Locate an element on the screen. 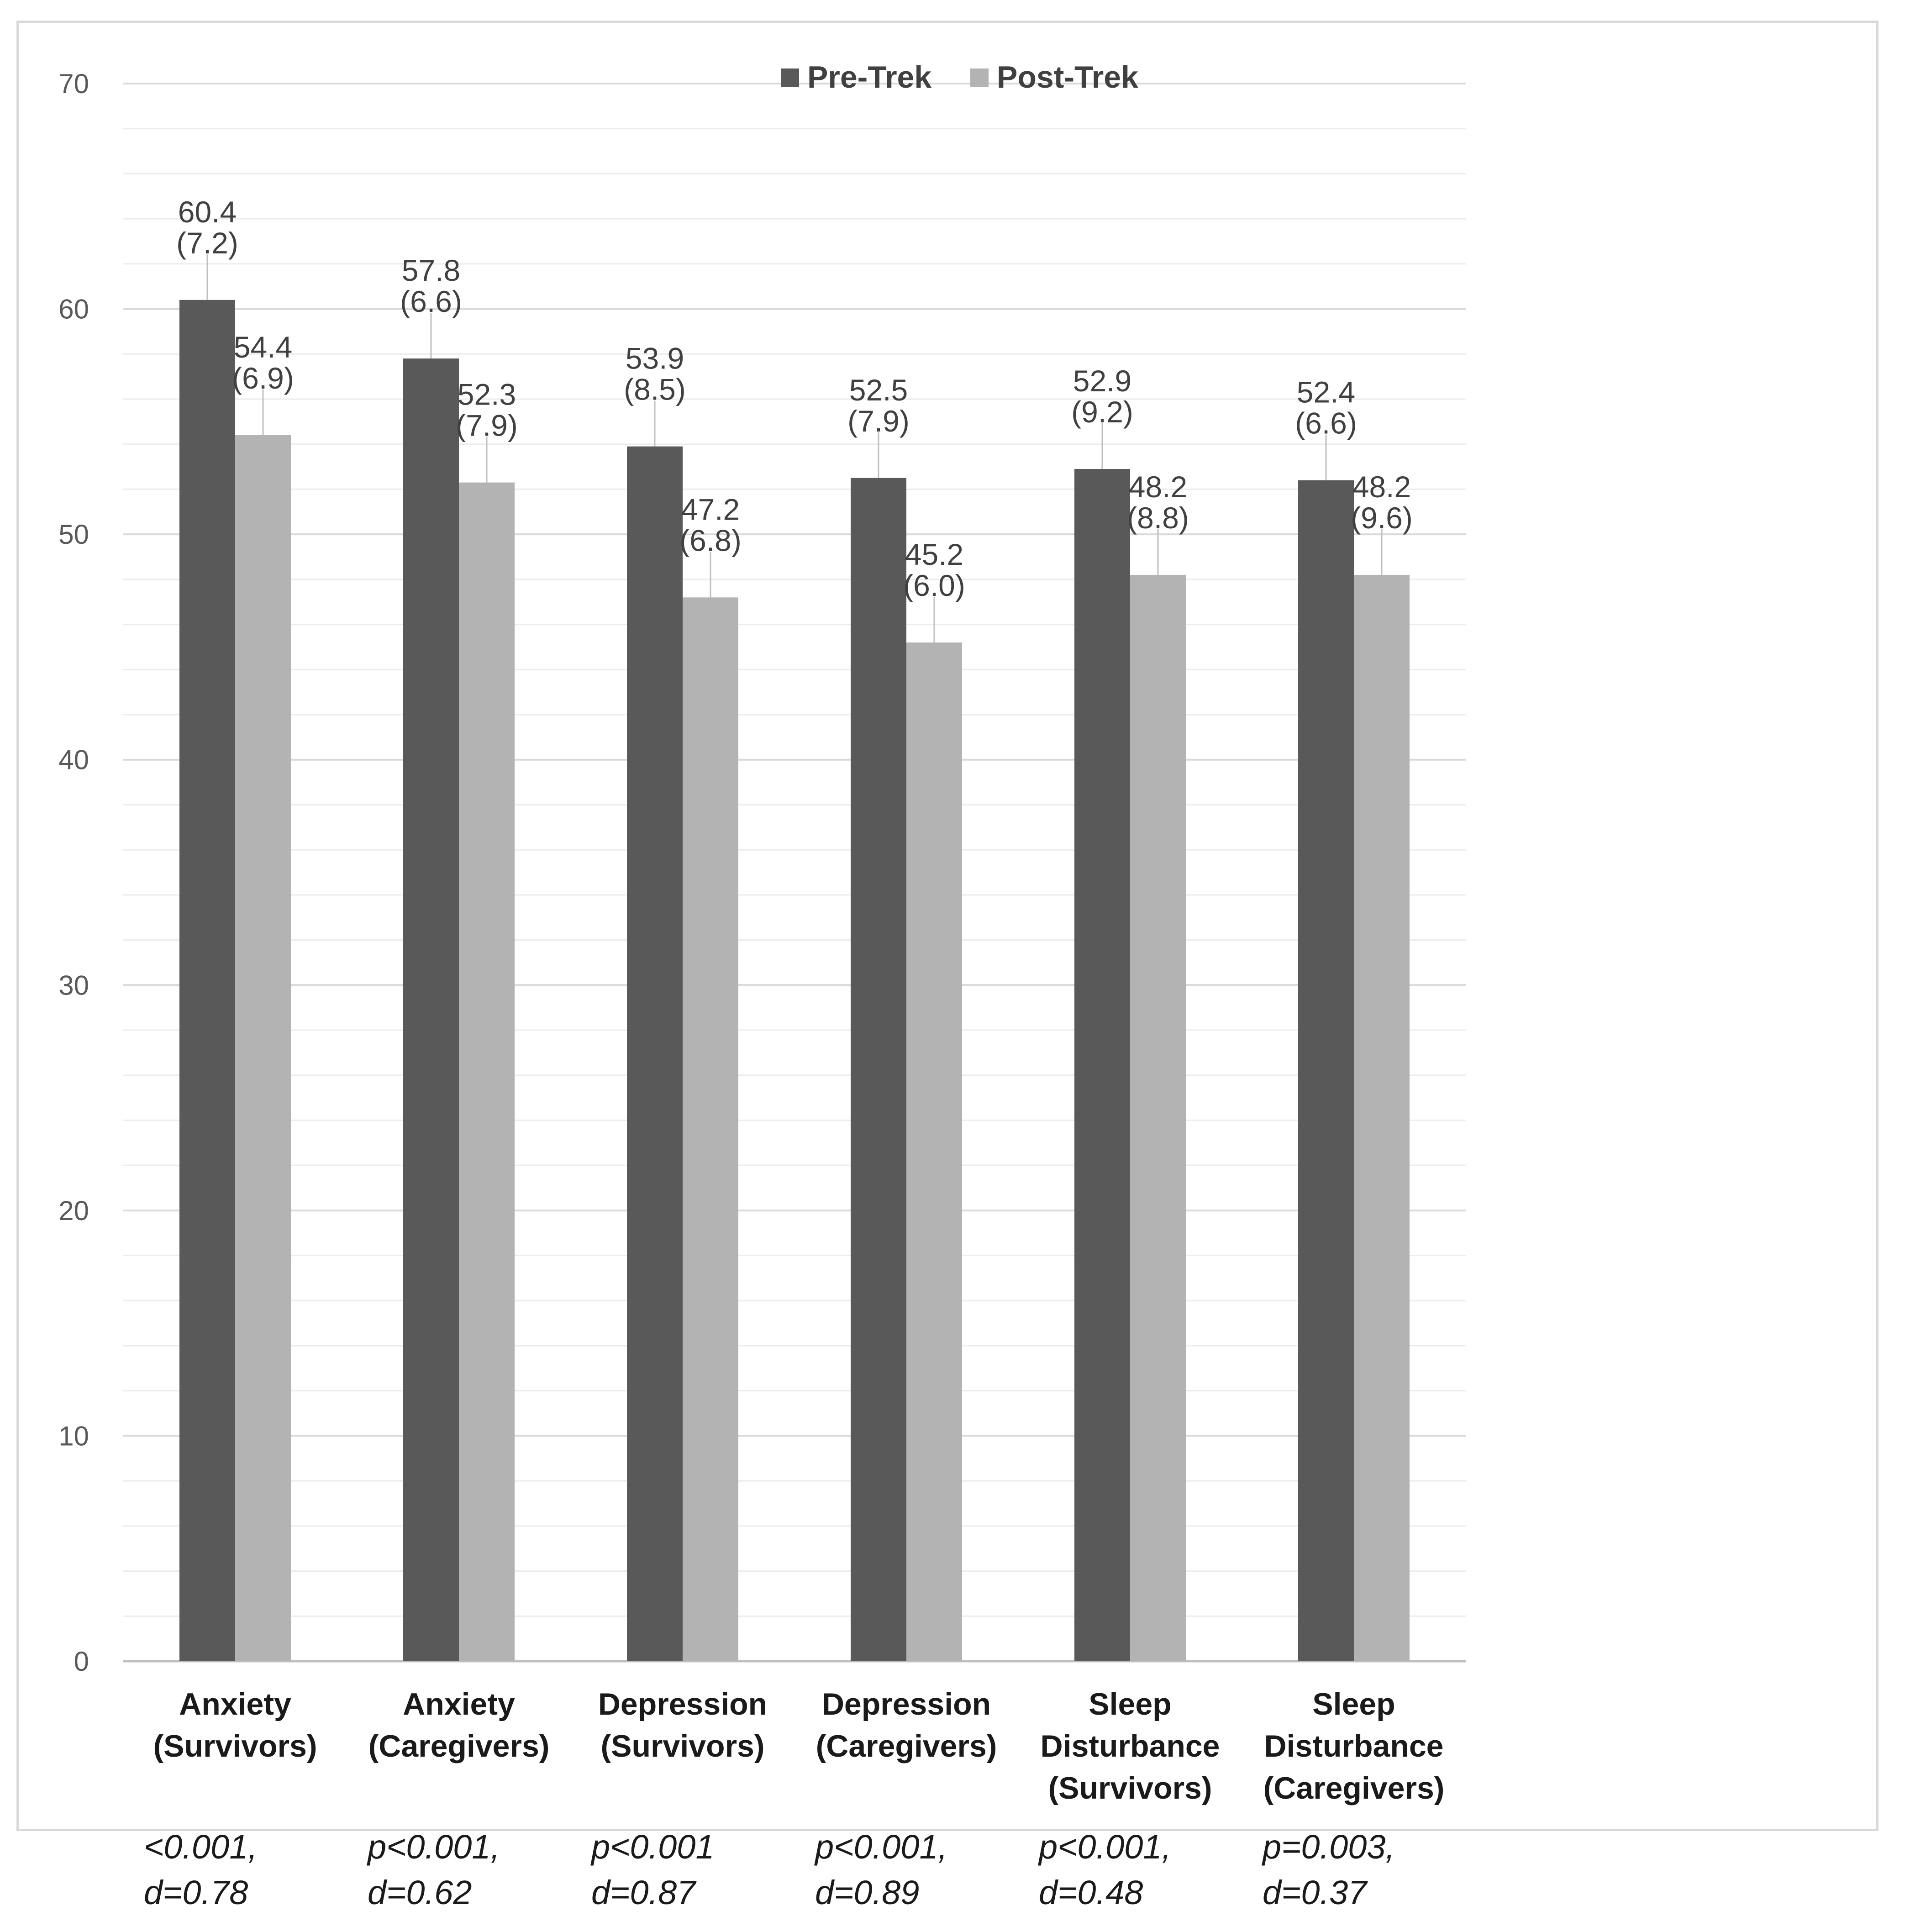 This screenshot has width=1910, height=1932. p-value-annotation: d=0.78 is located at coordinates (196, 1892).